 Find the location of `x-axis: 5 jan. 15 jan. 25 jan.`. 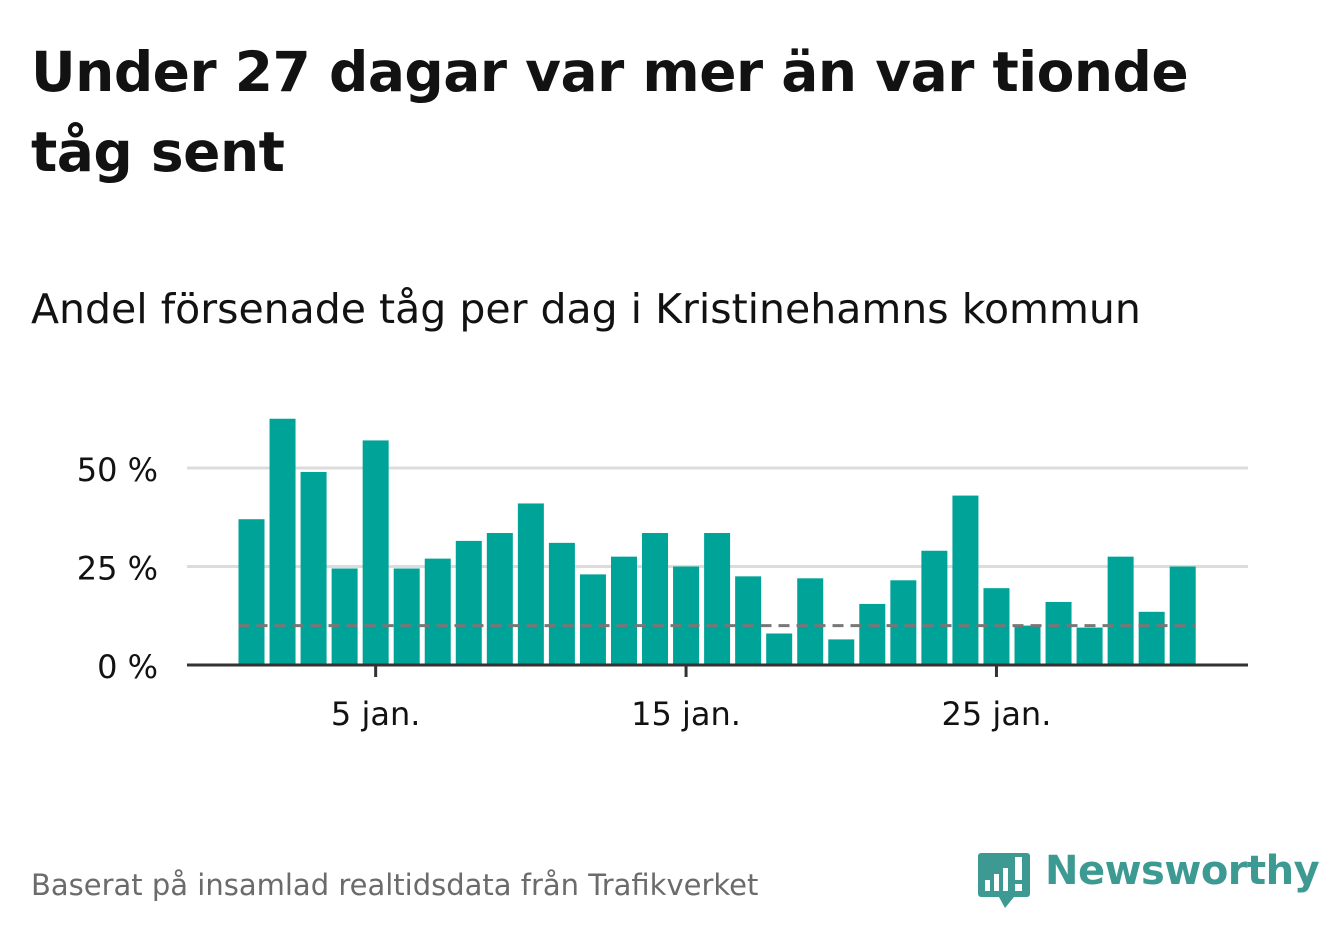

x-axis: 5 jan. 15 jan. 25 jan. is located at coordinates (717, 698).